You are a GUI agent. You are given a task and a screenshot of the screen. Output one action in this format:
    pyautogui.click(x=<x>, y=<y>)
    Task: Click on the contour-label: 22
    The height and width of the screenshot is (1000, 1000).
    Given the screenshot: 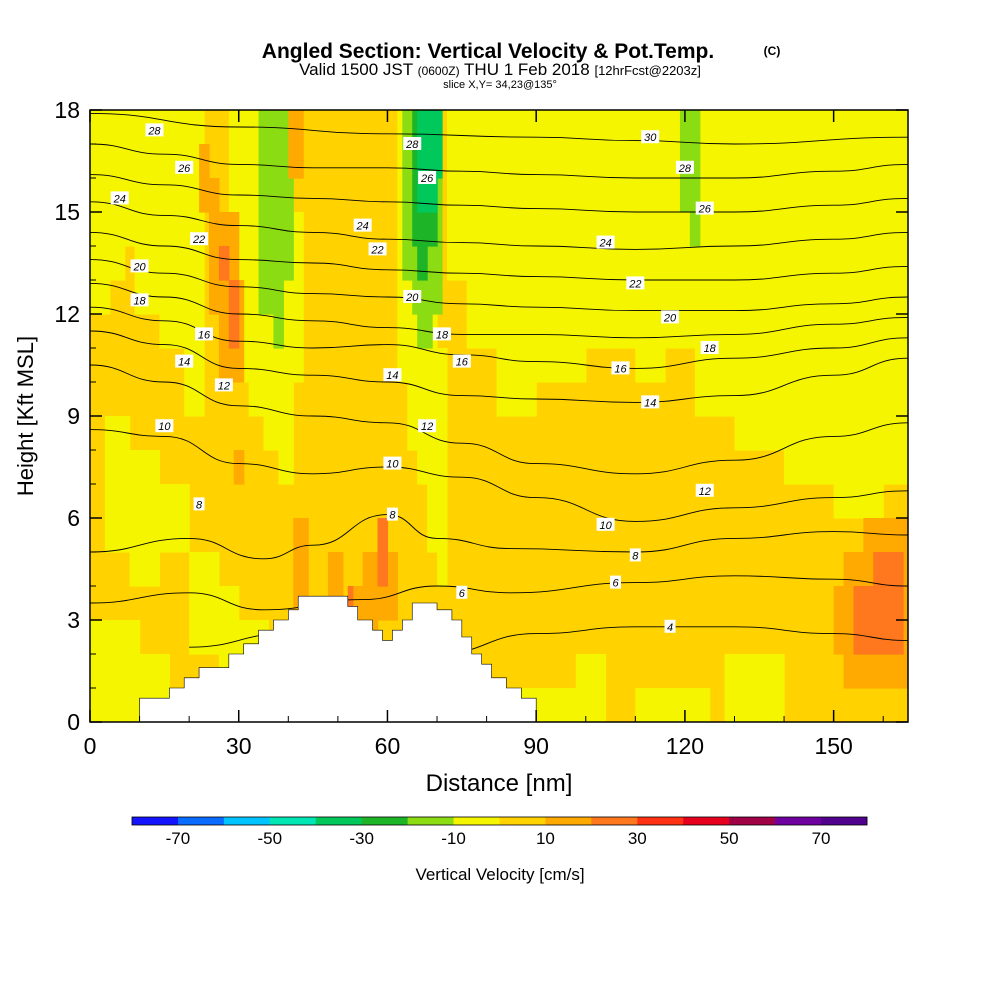 What is the action you would take?
    pyautogui.click(x=199, y=239)
    